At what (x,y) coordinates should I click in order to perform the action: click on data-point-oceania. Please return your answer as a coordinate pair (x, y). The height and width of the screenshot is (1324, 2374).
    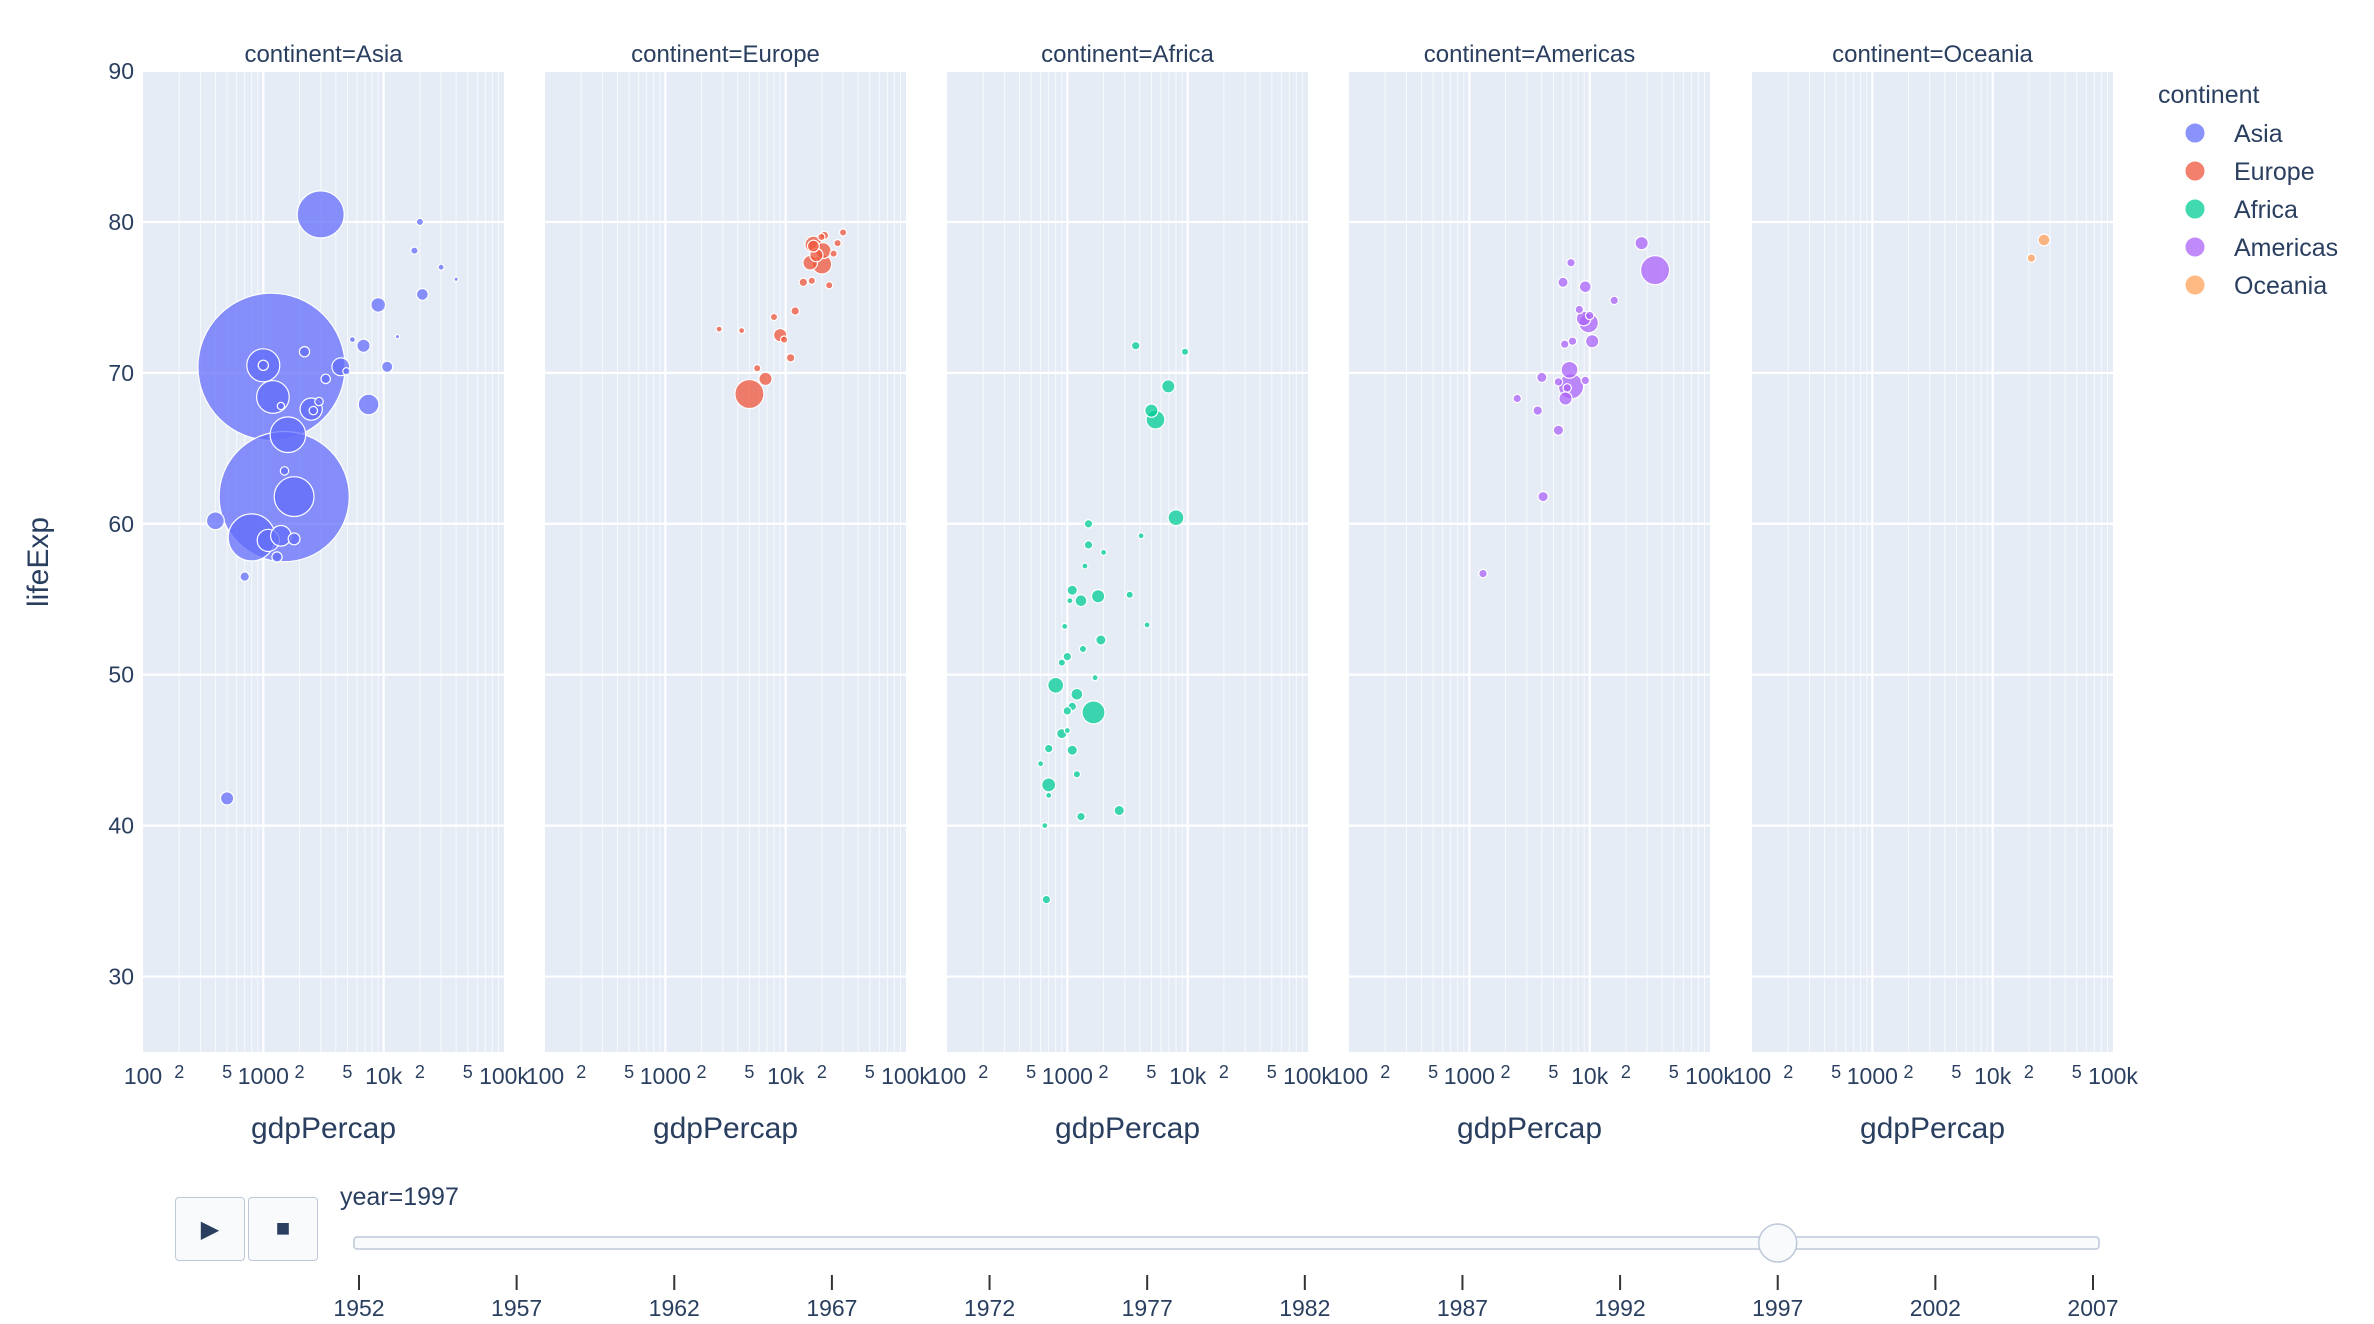
    Looking at the image, I should click on (2044, 240).